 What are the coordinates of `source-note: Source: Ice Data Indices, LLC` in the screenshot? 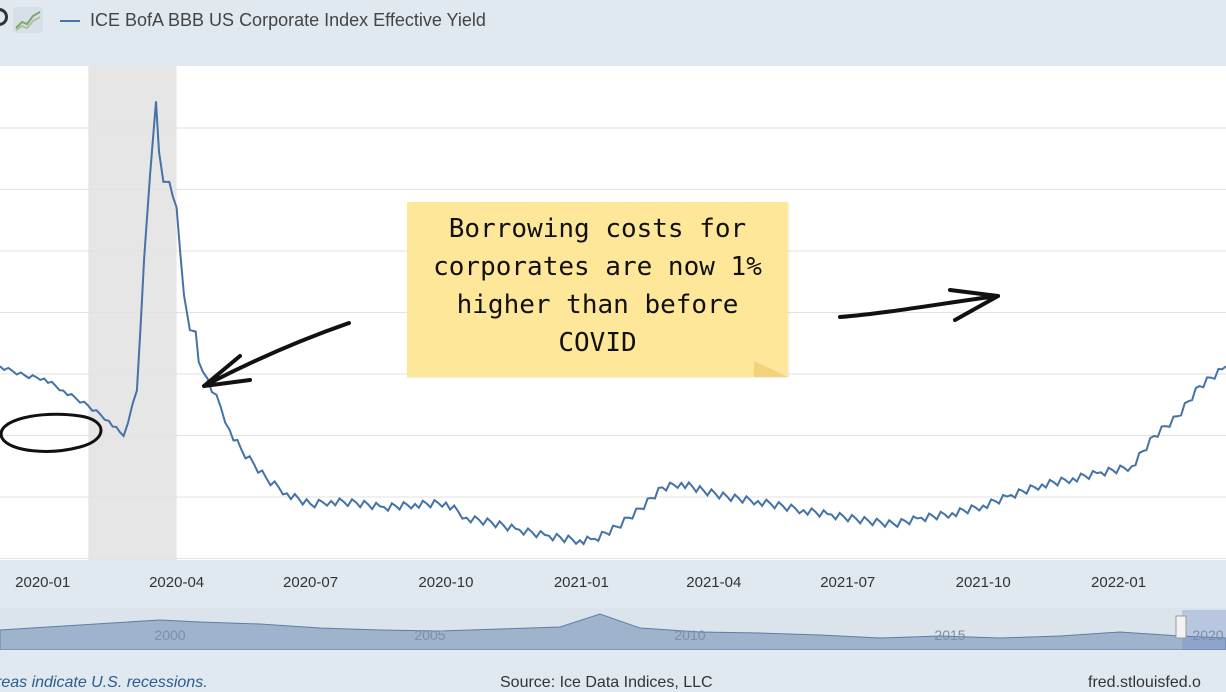 It's located at (606, 682).